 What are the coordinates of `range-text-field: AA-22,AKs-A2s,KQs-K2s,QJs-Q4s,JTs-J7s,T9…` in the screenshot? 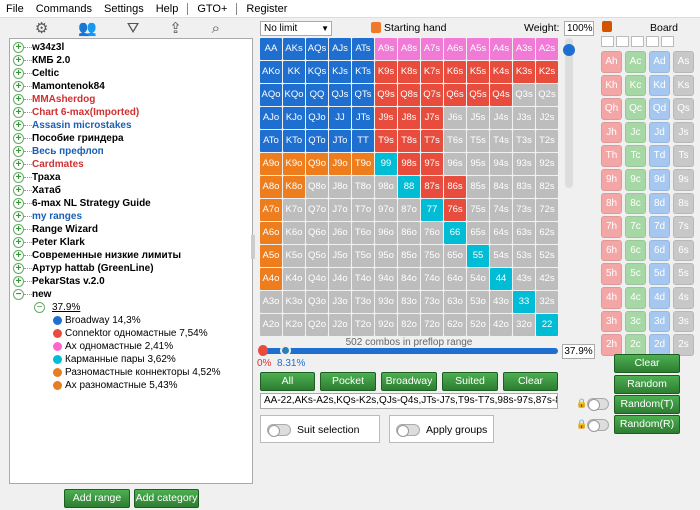 It's located at (409, 401).